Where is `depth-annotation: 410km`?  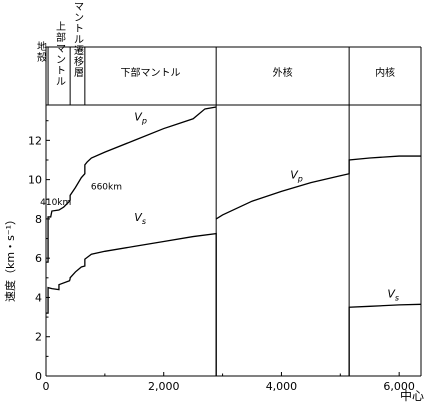 depth-annotation: 410km is located at coordinates (55, 203).